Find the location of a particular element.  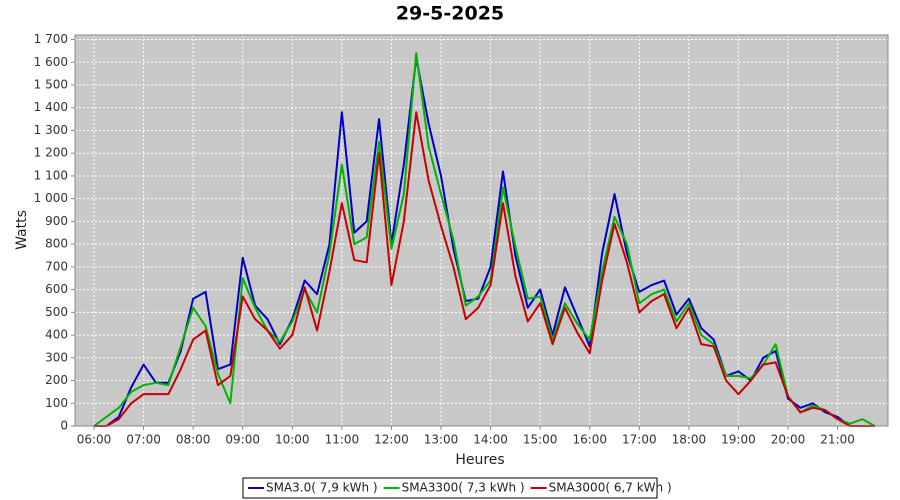

x-tick-label: 14:00 is located at coordinates (490, 440).